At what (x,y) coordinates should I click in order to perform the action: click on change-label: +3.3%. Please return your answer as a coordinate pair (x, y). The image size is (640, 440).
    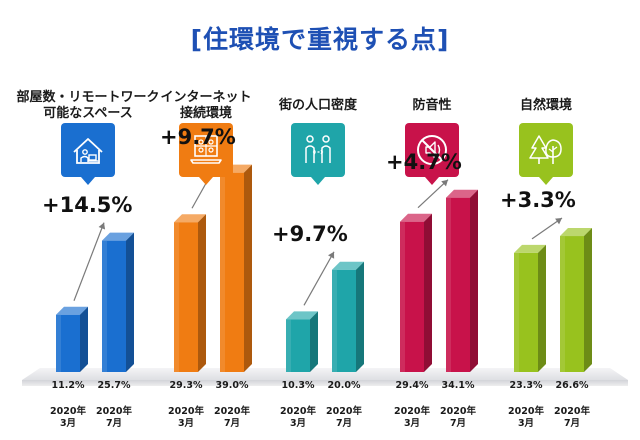
    Looking at the image, I should click on (538, 200).